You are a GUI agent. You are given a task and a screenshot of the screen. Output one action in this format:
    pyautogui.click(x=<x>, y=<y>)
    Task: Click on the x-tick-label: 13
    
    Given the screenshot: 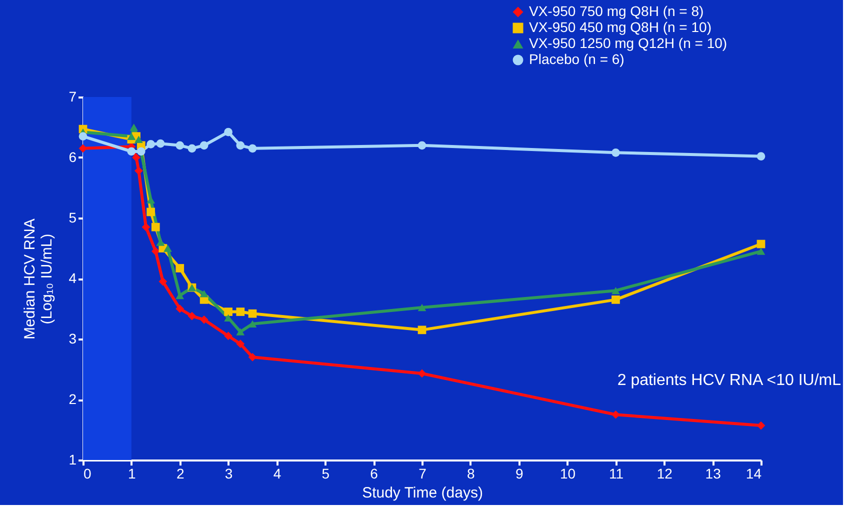 What is the action you would take?
    pyautogui.click(x=713, y=474)
    